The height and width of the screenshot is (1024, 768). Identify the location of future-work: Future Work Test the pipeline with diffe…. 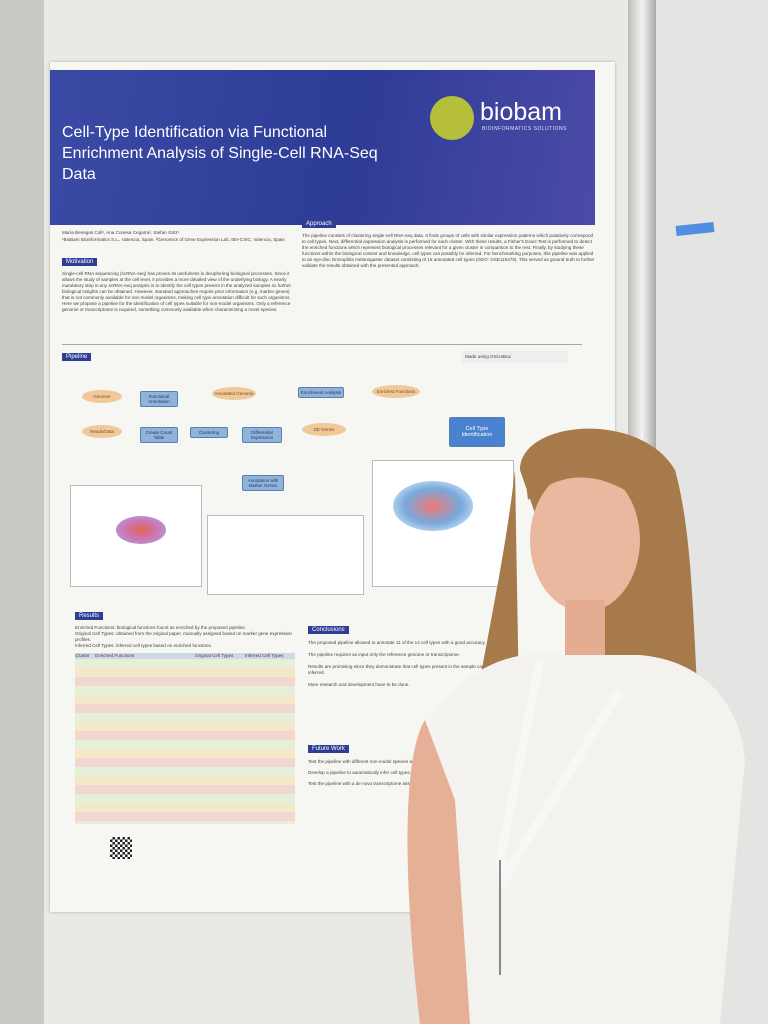
(408, 762).